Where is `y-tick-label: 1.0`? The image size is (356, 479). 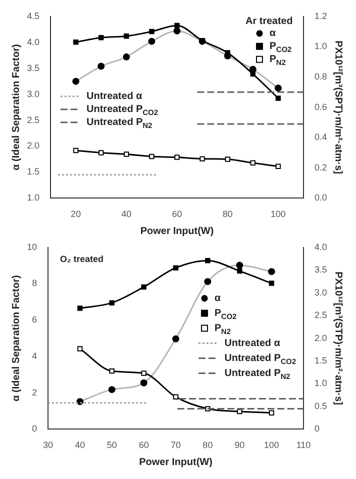
y-tick-label: 1.0 is located at coordinates (33, 197).